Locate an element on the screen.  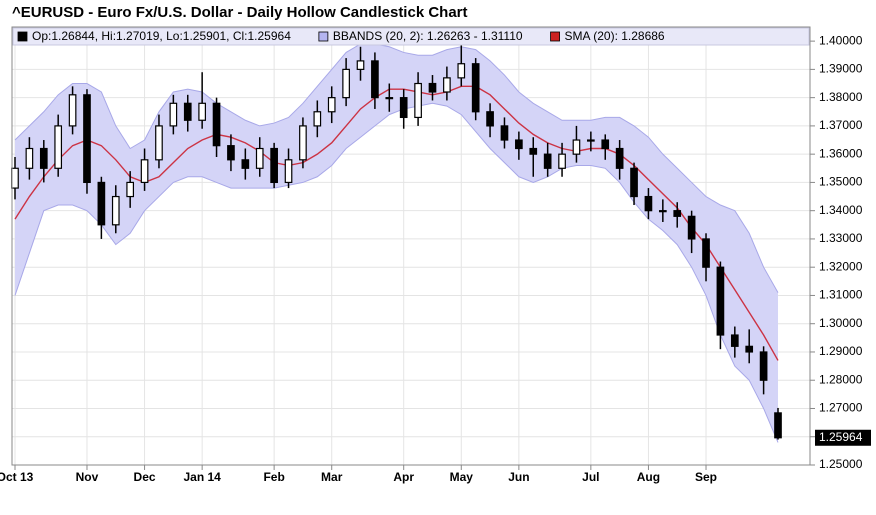
y-tick-label: 1.33000 is located at coordinates (841, 238).